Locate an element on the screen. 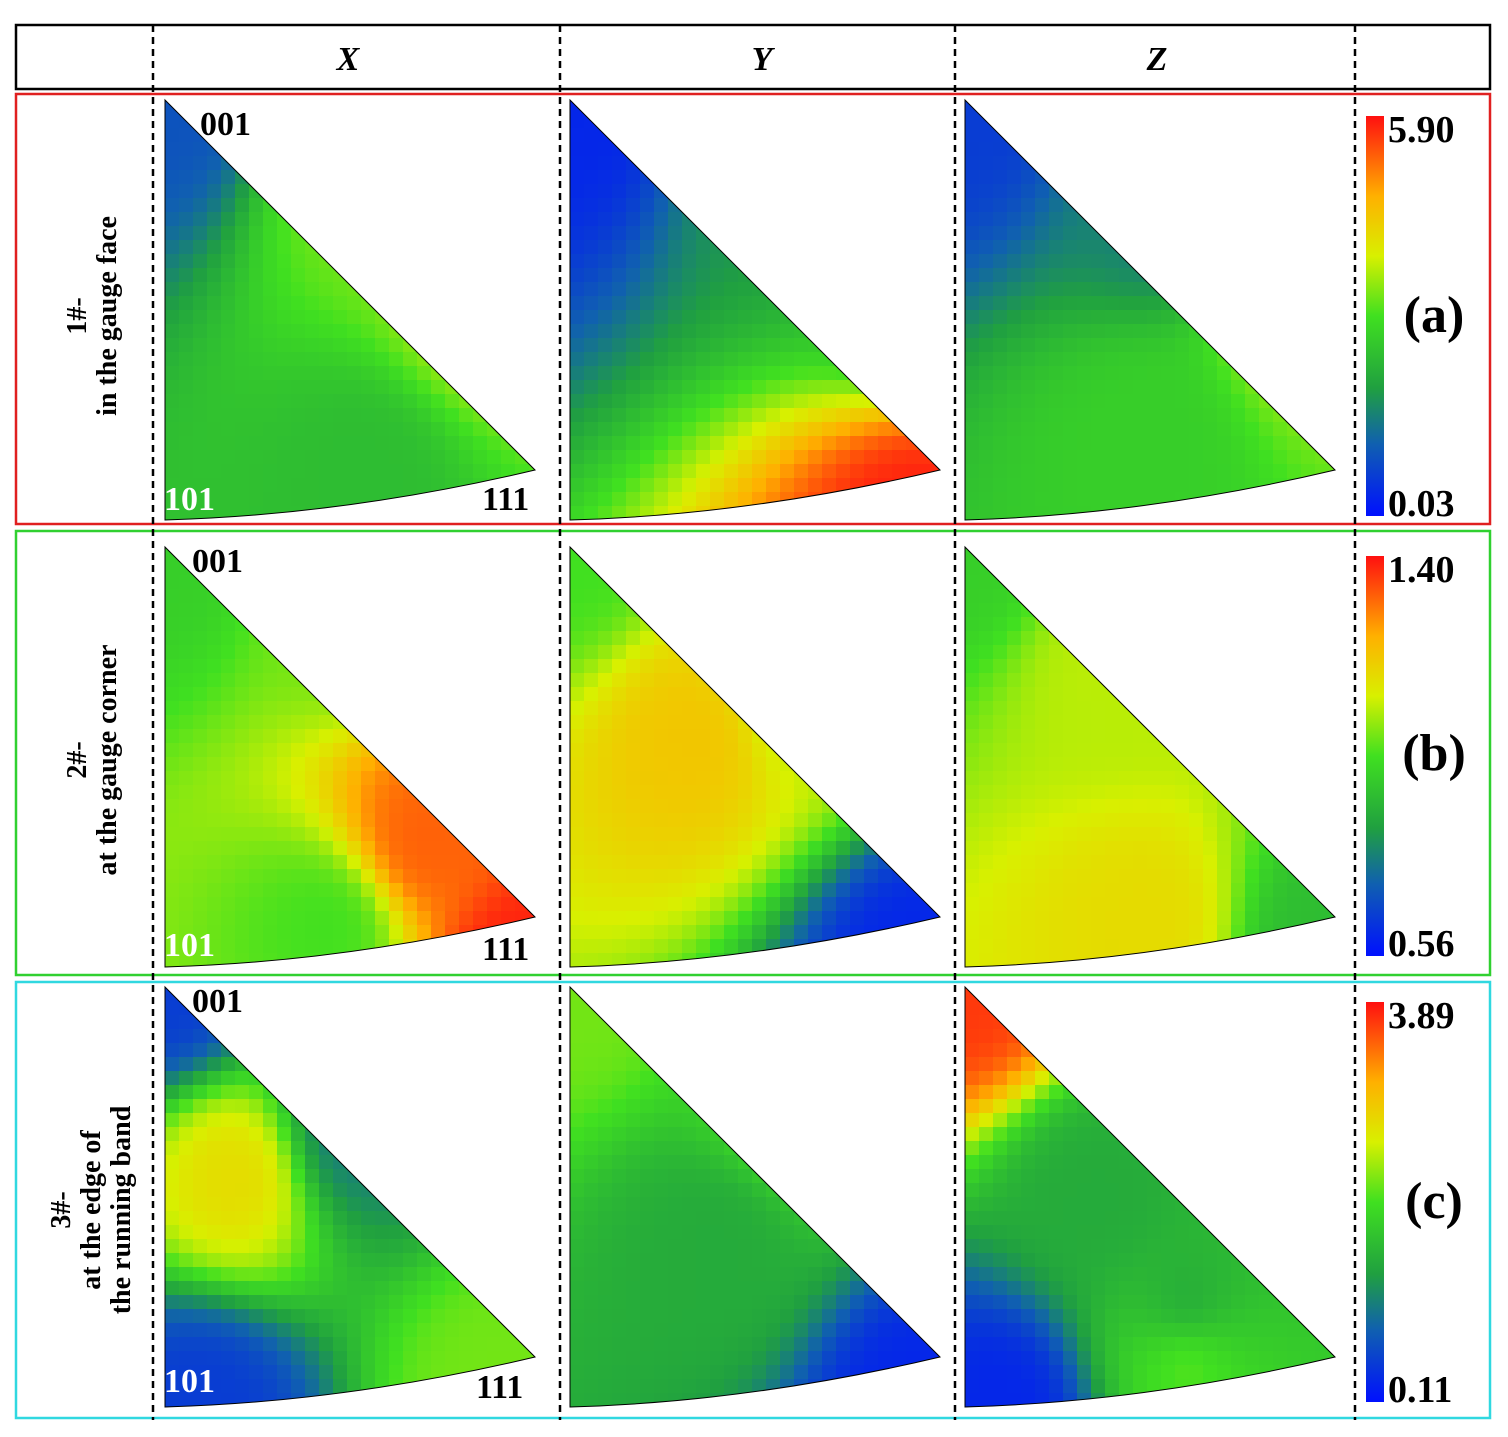 Image resolution: width=1508 pixels, height=1437 pixels. pole-001-a: 001 is located at coordinates (225, 124).